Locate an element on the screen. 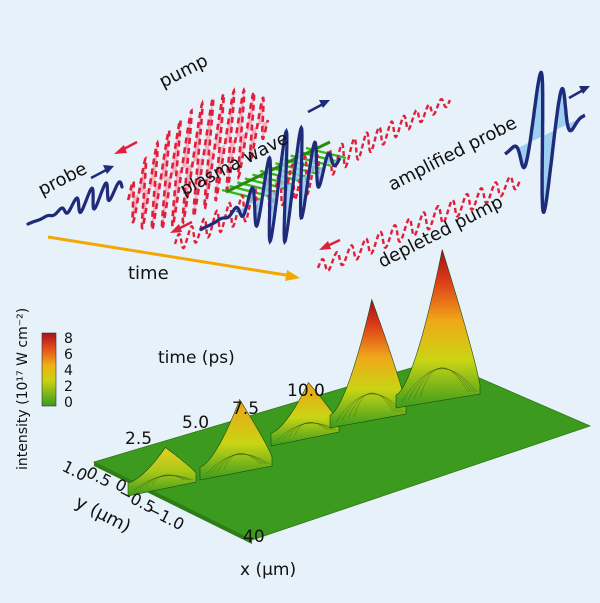  colorbar-tick-2: 2 is located at coordinates (68, 387).